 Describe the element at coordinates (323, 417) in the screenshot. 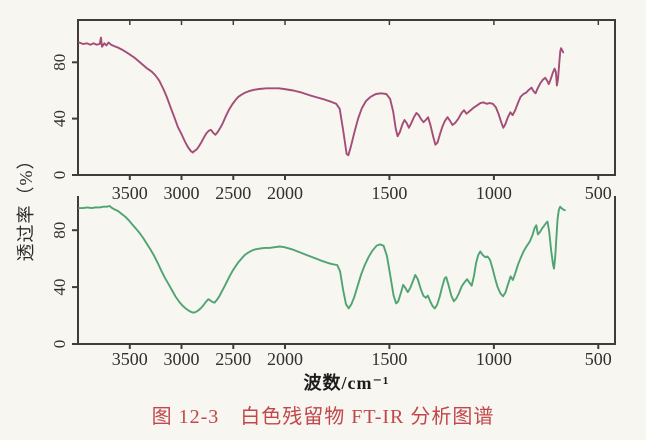

I see `figure-caption: 图 12-3 白色残留物 FT-IR 分析图谱` at that location.